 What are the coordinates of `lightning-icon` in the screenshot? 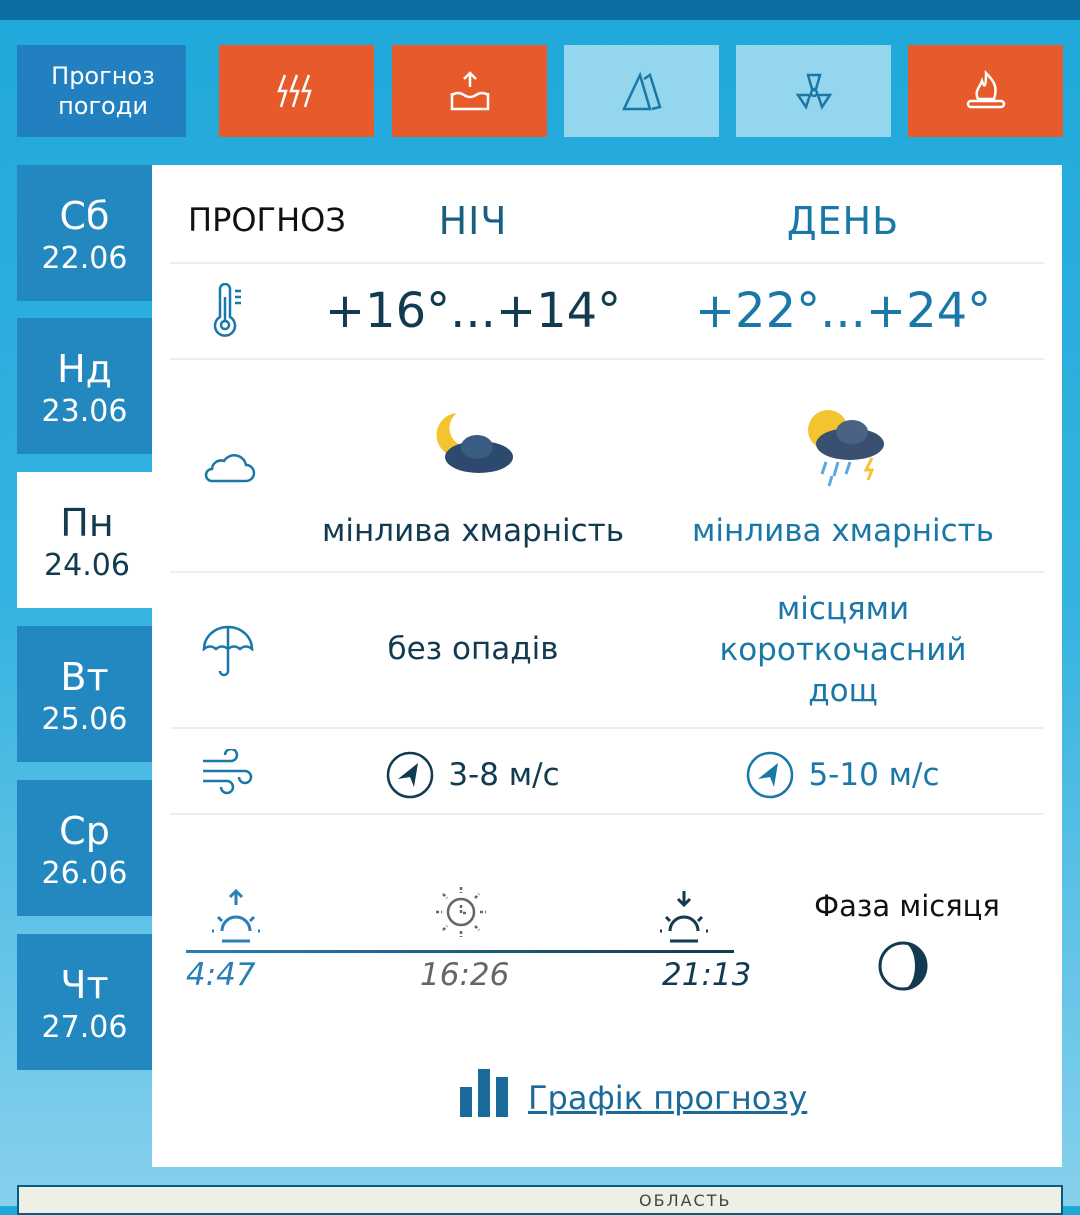 It's located at (294, 91).